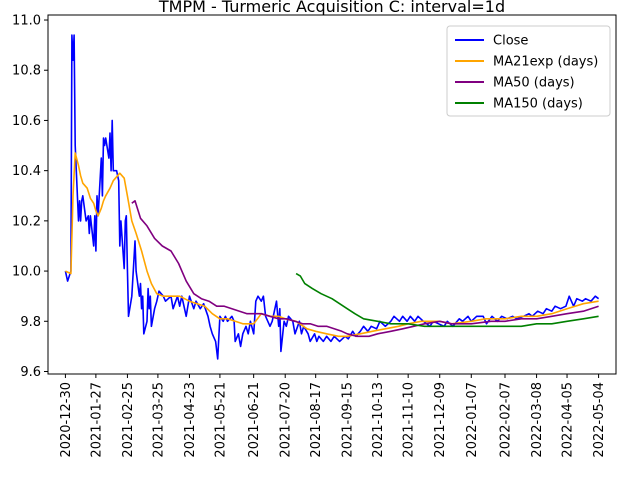 This screenshot has width=640, height=480. Describe the element at coordinates (26, 21) in the screenshot. I see `y-tick-label: 11.0` at that location.